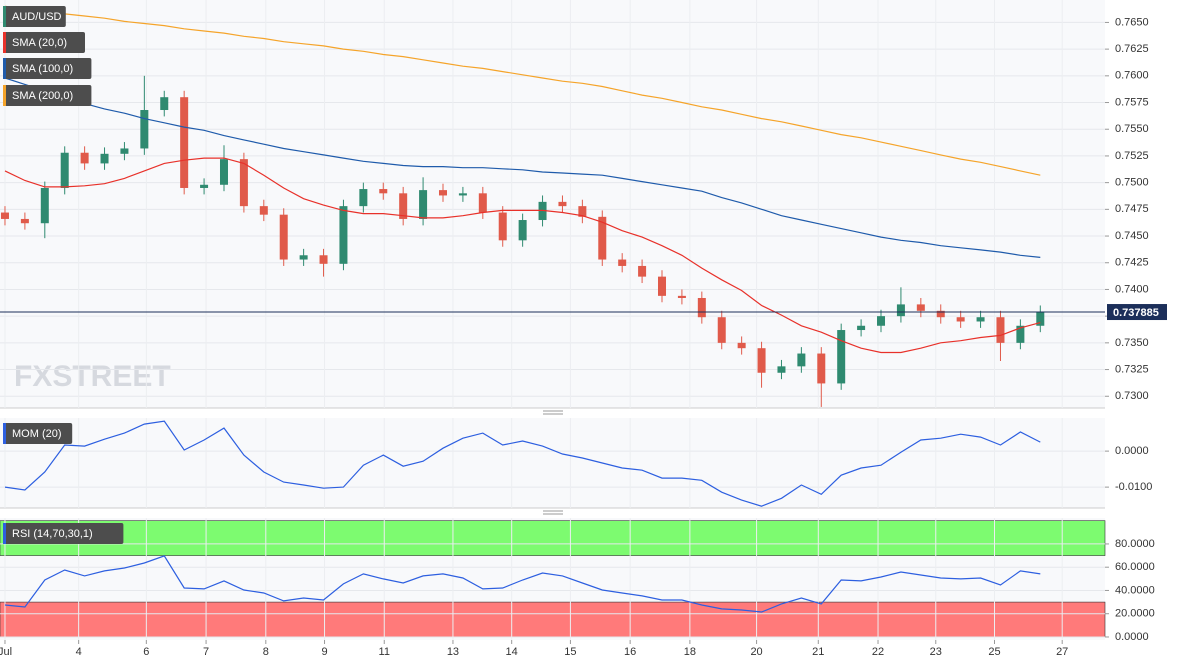 The width and height of the screenshot is (1177, 664). Describe the element at coordinates (1132, 396) in the screenshot. I see `y-tick-label: 0.7300` at that location.